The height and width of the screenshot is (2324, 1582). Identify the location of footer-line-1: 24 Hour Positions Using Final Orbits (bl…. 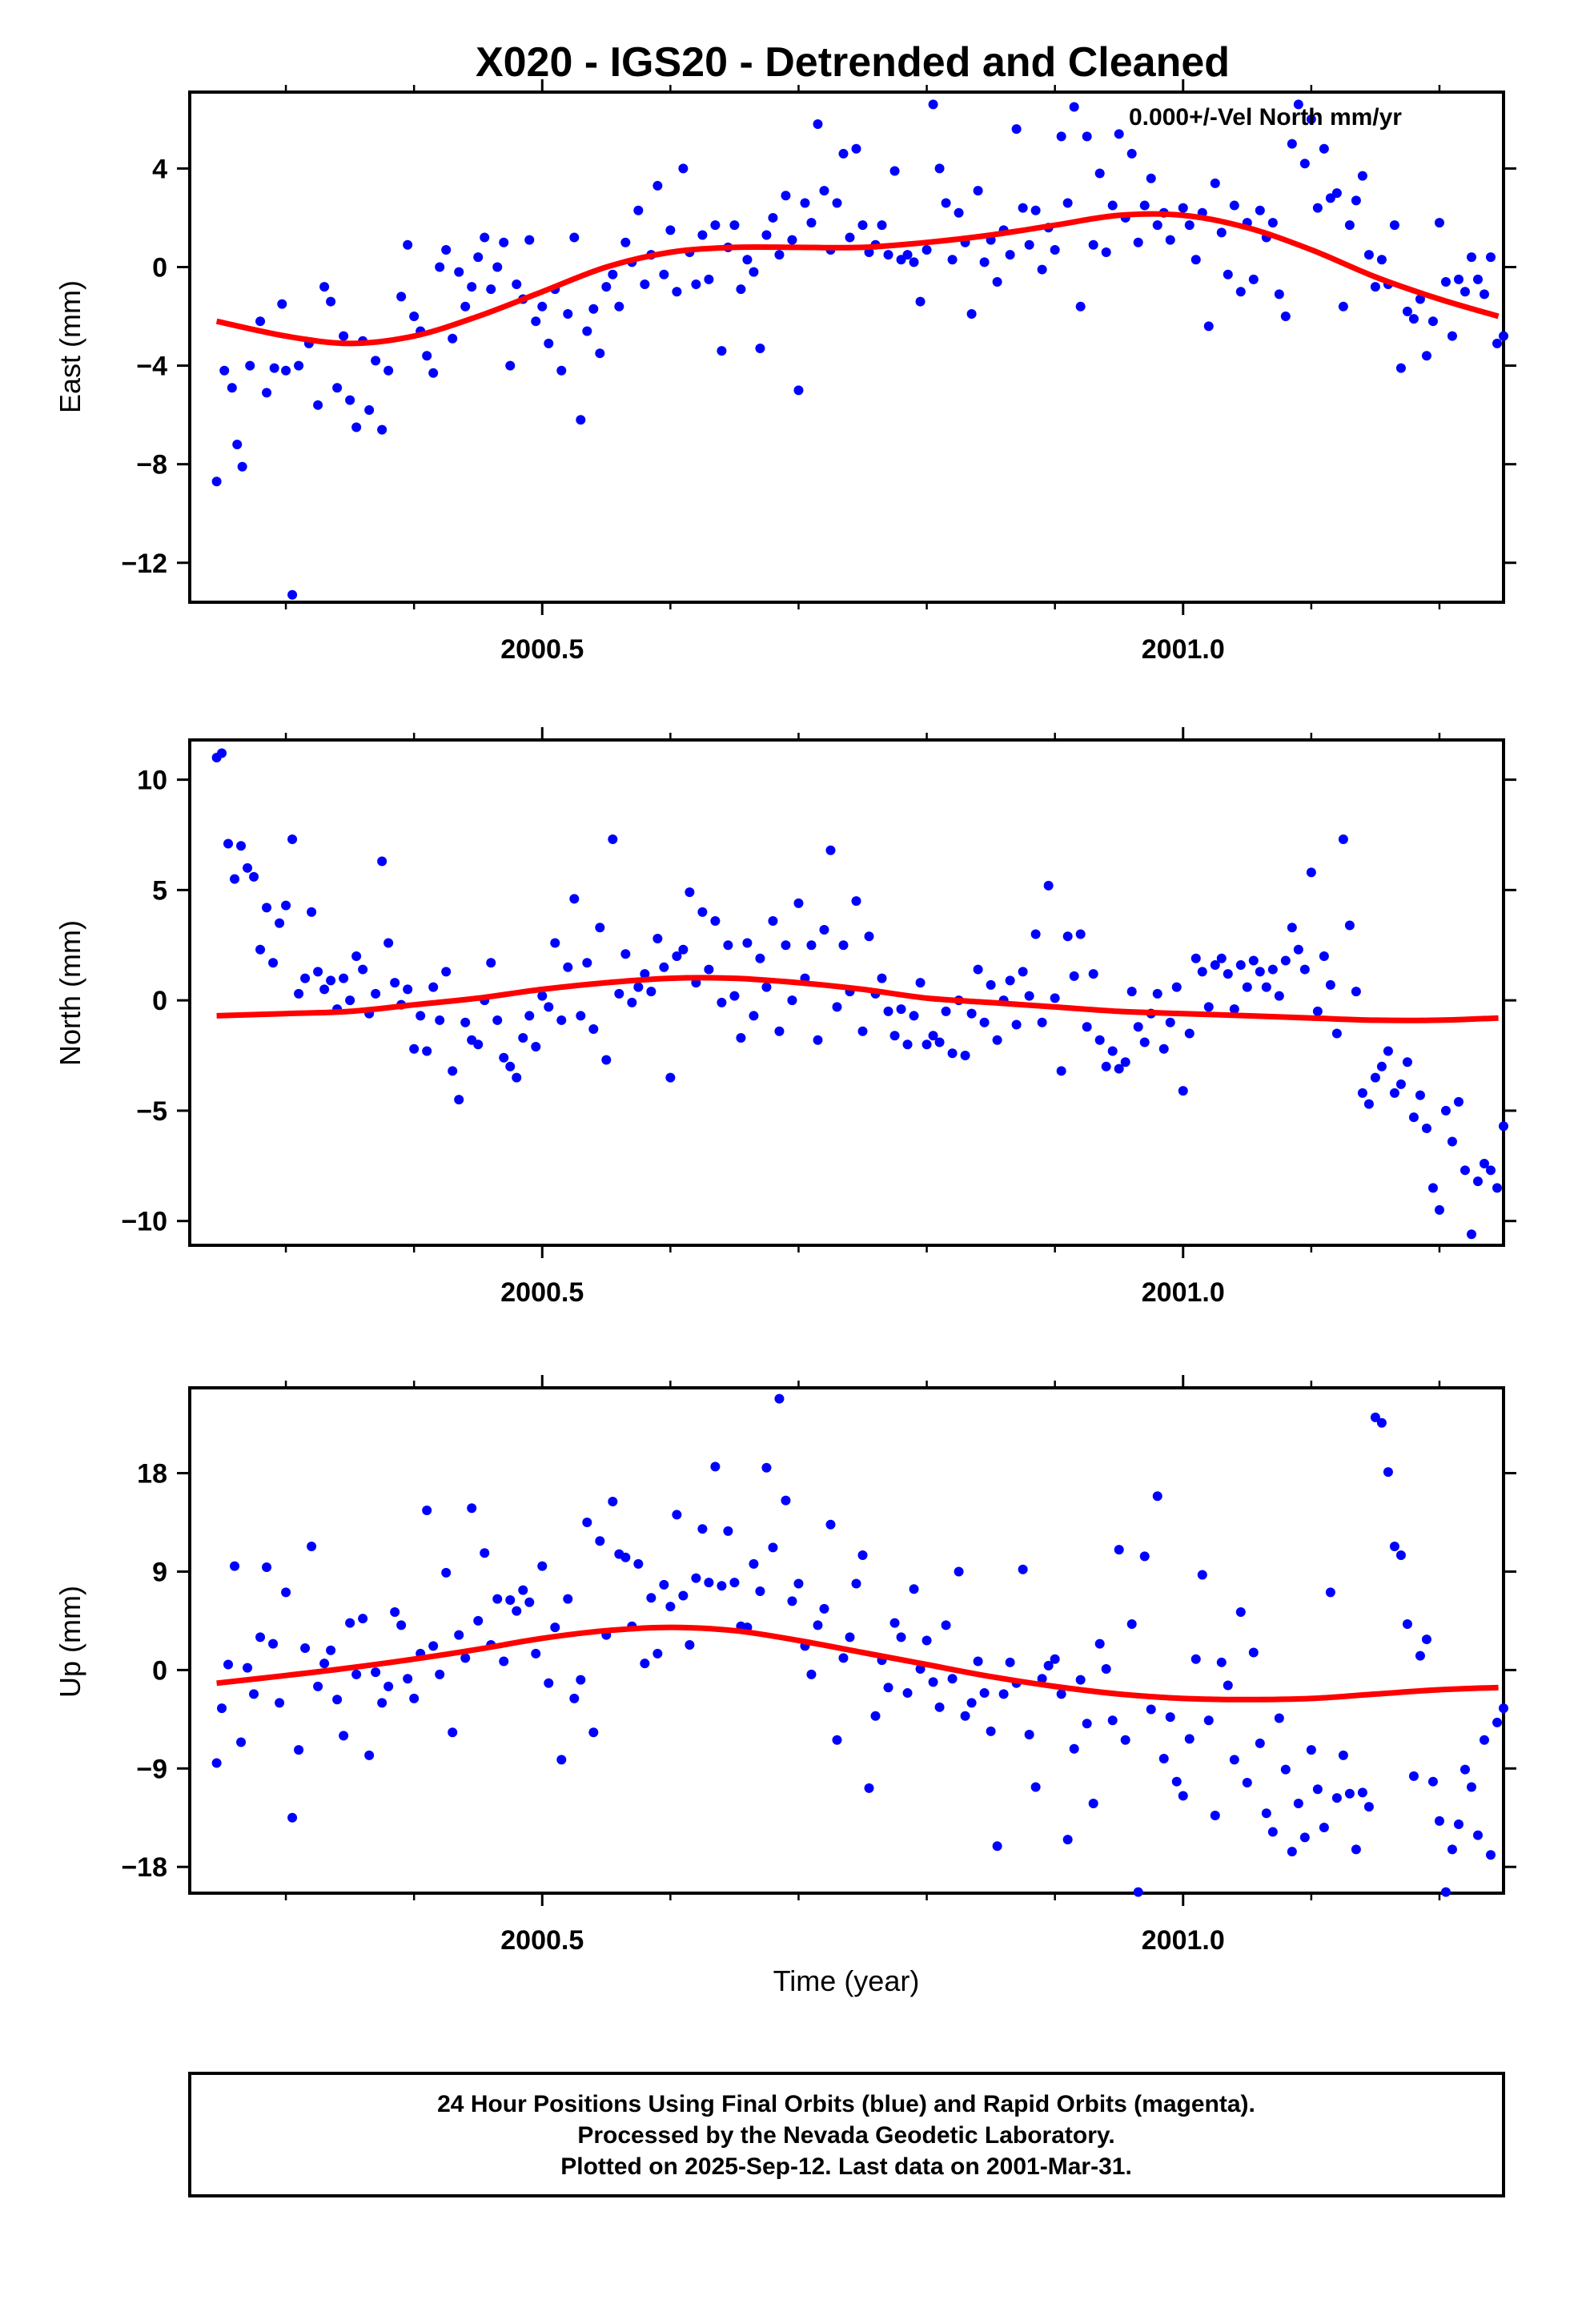
(846, 2104).